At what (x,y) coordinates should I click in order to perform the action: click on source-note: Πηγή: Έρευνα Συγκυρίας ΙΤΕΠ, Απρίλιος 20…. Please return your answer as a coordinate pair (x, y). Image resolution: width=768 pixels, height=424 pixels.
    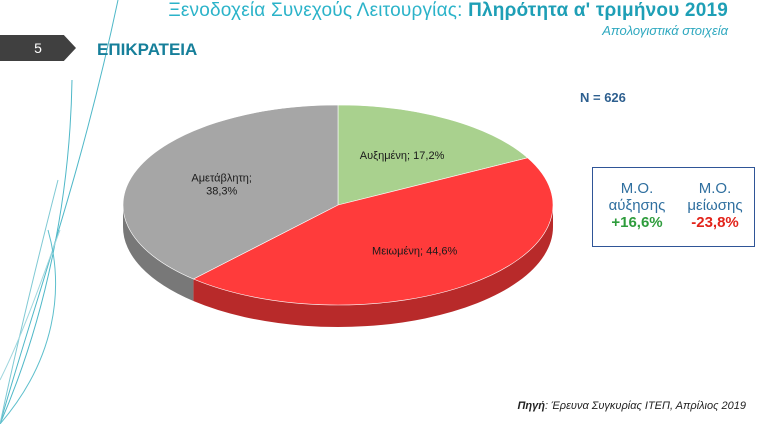
    Looking at the image, I should click on (632, 406).